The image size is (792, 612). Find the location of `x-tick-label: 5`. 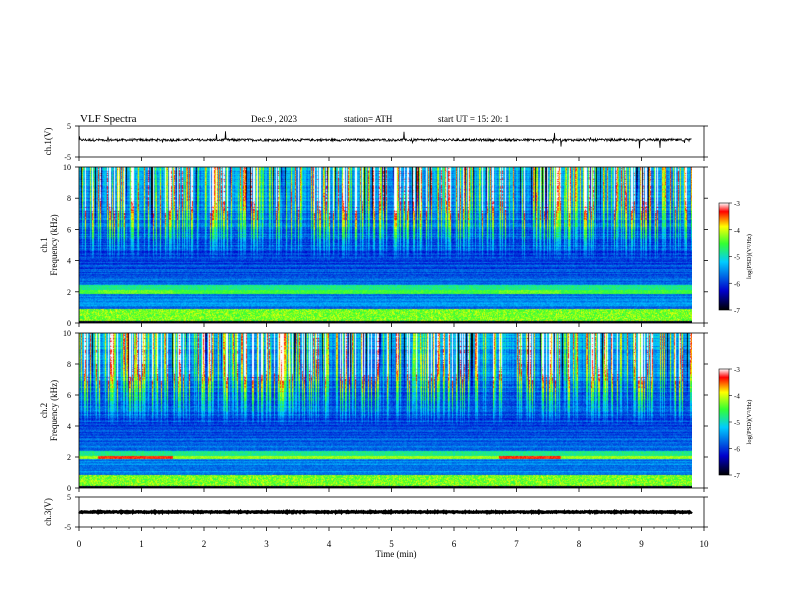

x-tick-label: 5 is located at coordinates (391, 544).